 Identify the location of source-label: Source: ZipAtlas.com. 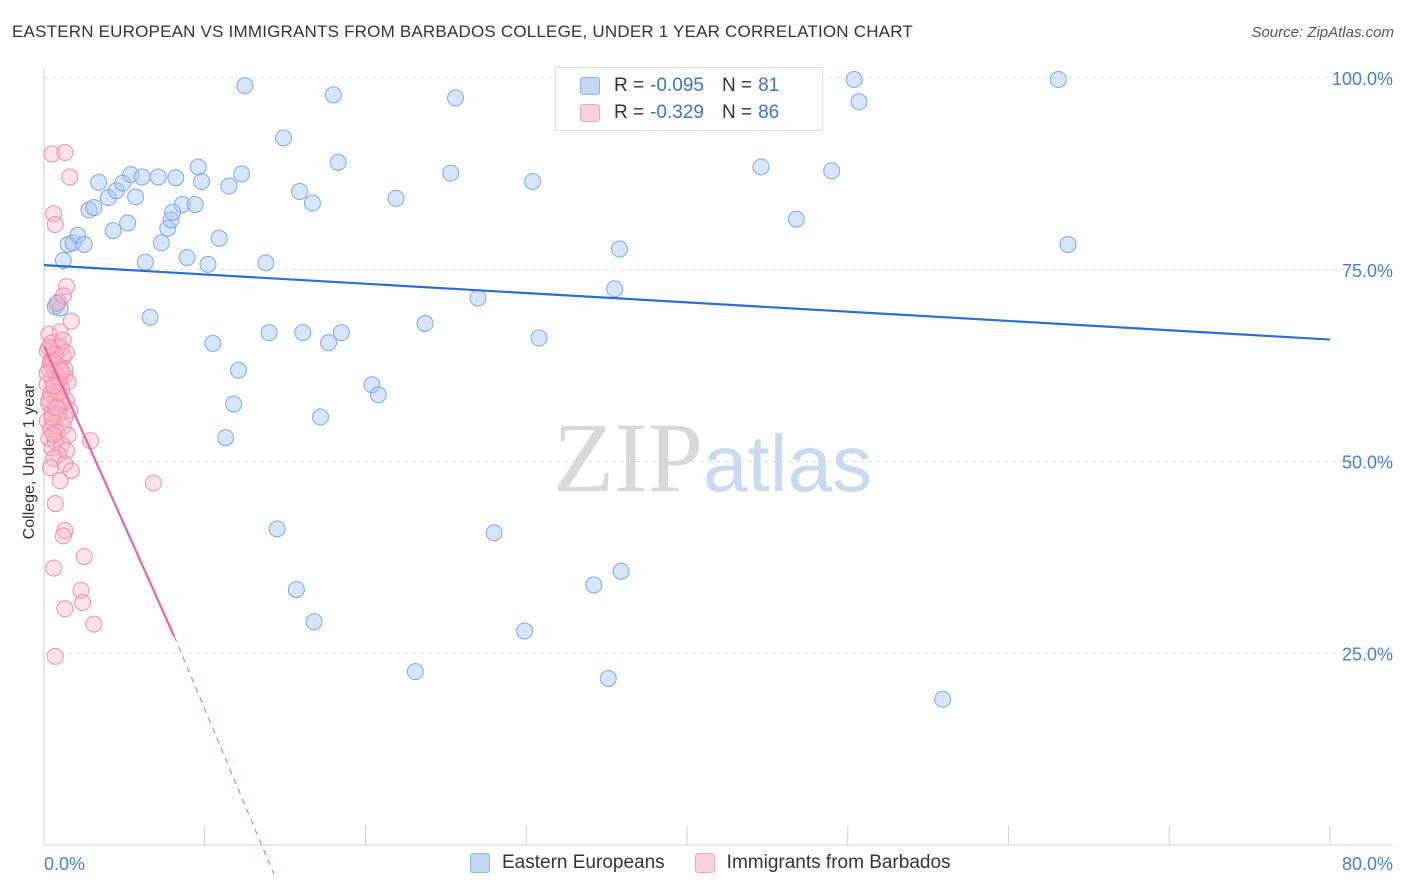
(1322, 32).